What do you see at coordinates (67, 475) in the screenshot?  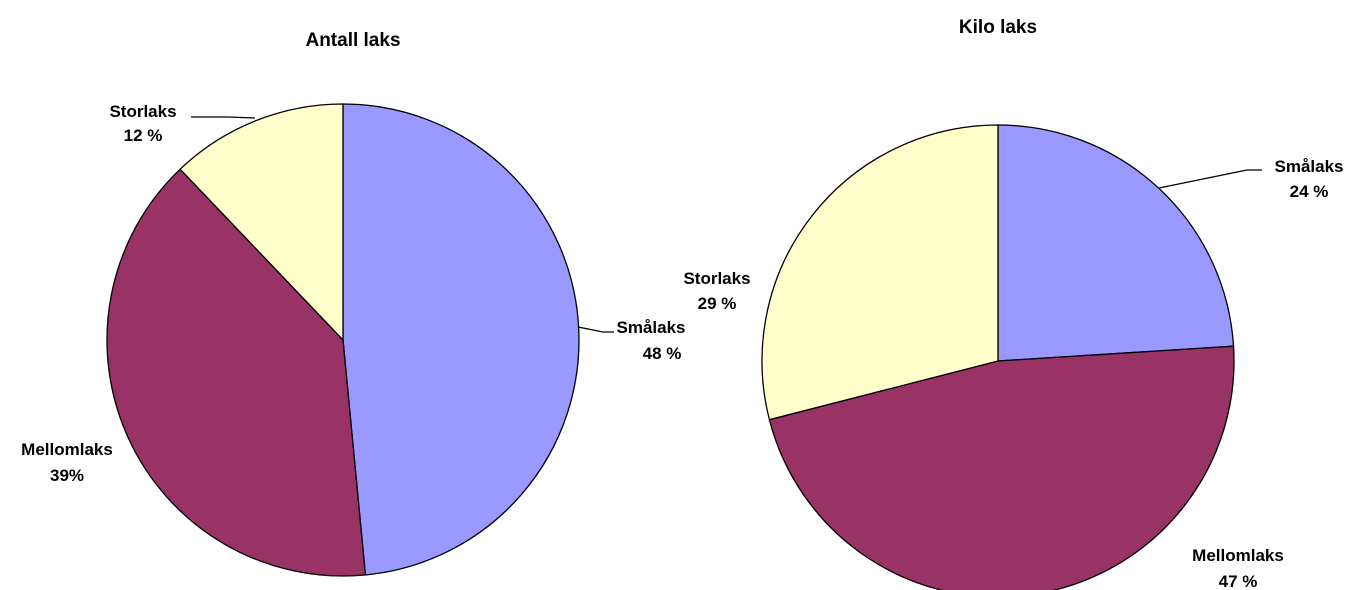 I see `slice-label-value: 39%` at bounding box center [67, 475].